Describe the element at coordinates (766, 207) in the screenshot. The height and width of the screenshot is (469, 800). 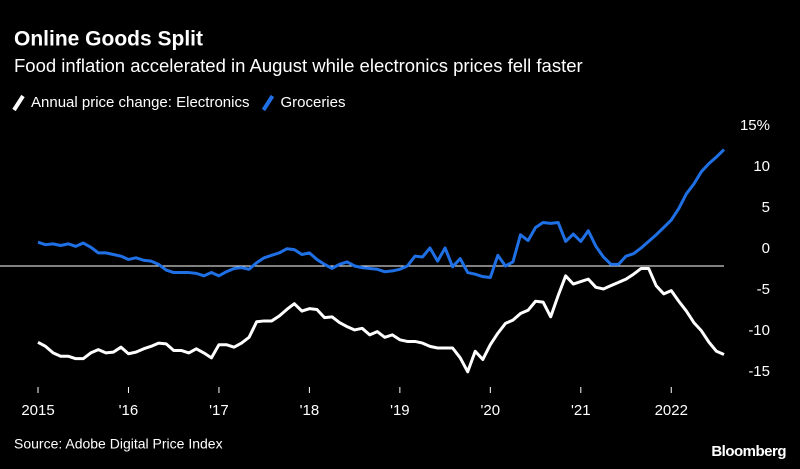
I see `y-tick-label: 5` at that location.